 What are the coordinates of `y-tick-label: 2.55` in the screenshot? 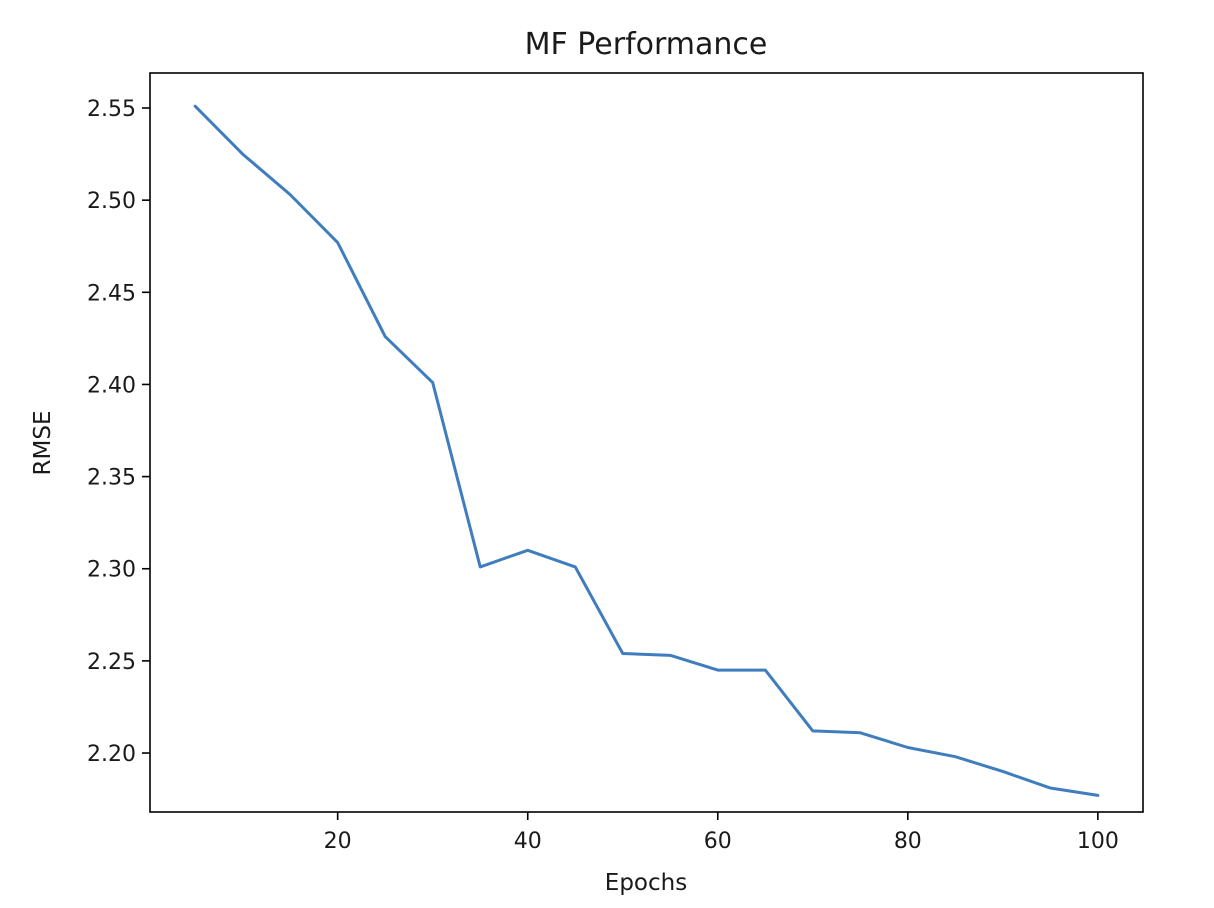 It's located at (111, 109).